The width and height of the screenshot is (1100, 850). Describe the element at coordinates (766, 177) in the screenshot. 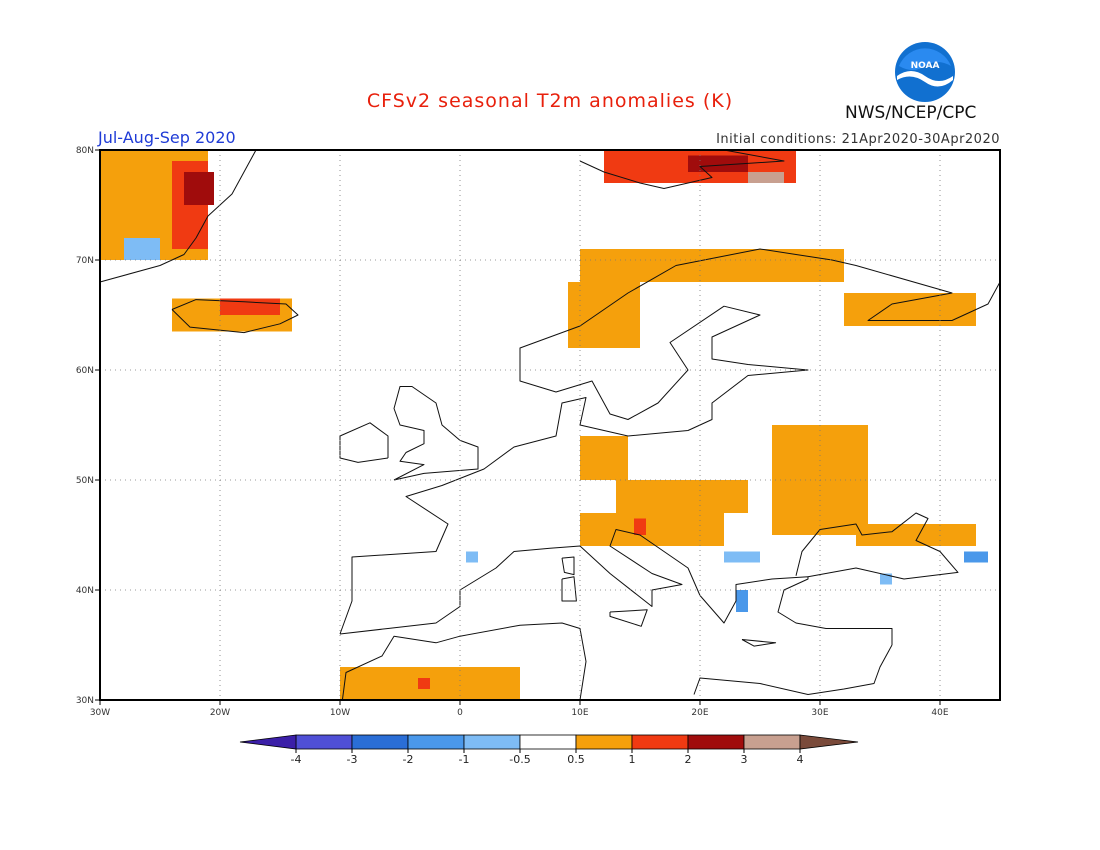

I see `anomaly-cell-svalbard-east` at that location.